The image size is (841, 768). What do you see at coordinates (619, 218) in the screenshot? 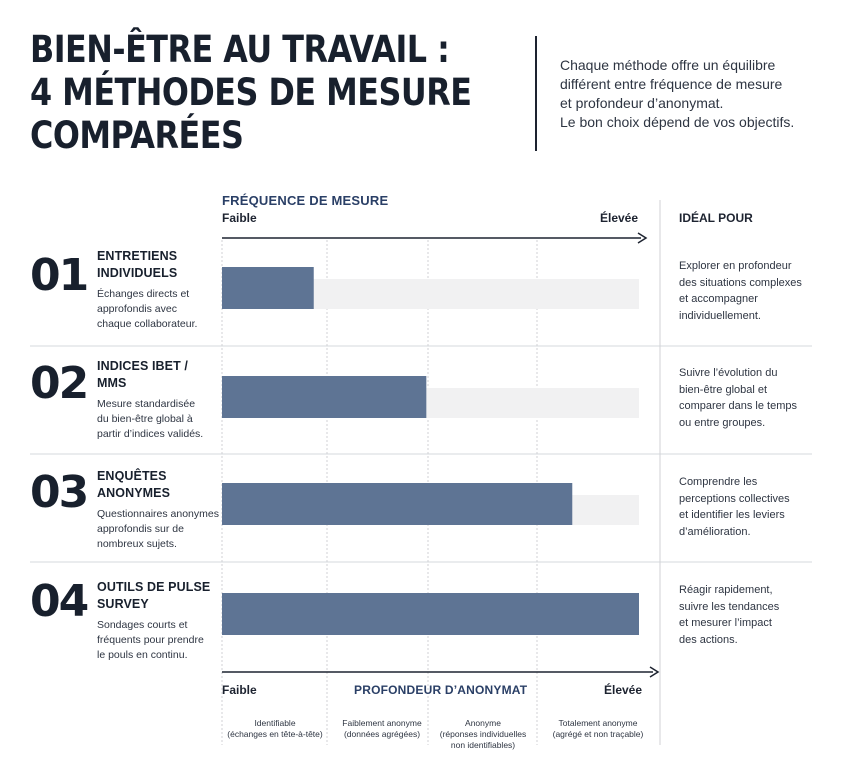
I see `top-axis-max-label: Élevée` at bounding box center [619, 218].